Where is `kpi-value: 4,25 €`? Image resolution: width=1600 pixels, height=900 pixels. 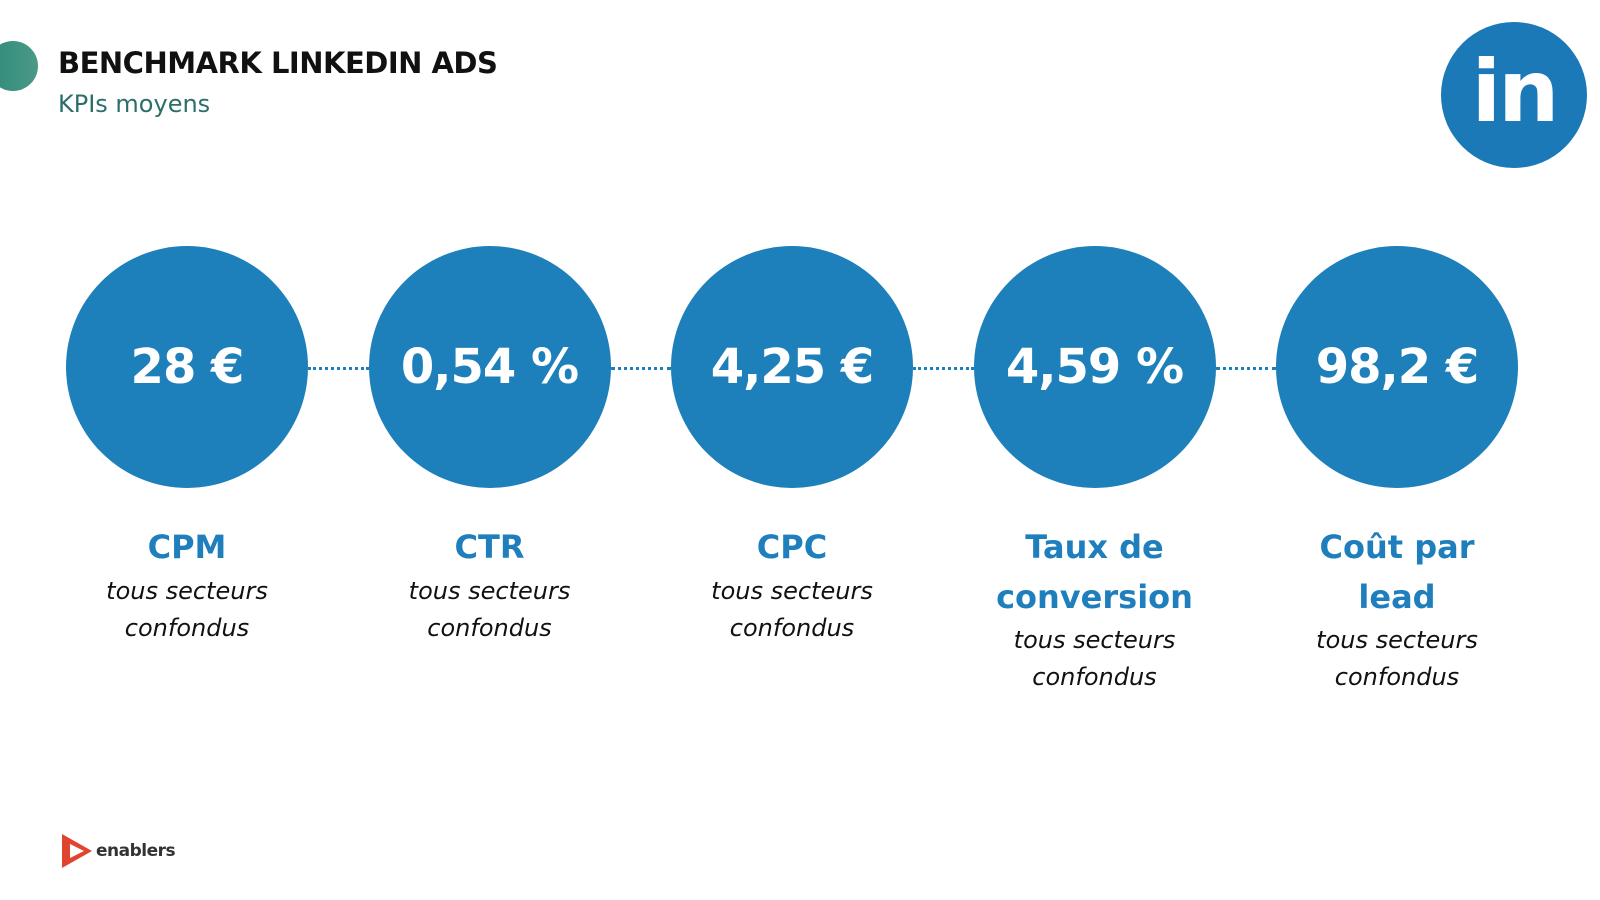 kpi-value: 4,25 € is located at coordinates (792, 367).